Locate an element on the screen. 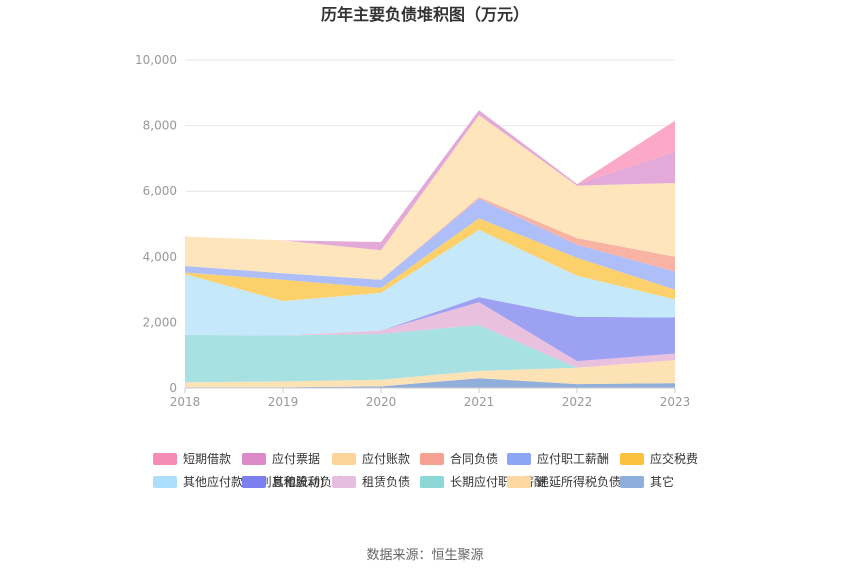 This screenshot has height=575, width=850. legend-label: 其他流动负债 is located at coordinates (308, 482).